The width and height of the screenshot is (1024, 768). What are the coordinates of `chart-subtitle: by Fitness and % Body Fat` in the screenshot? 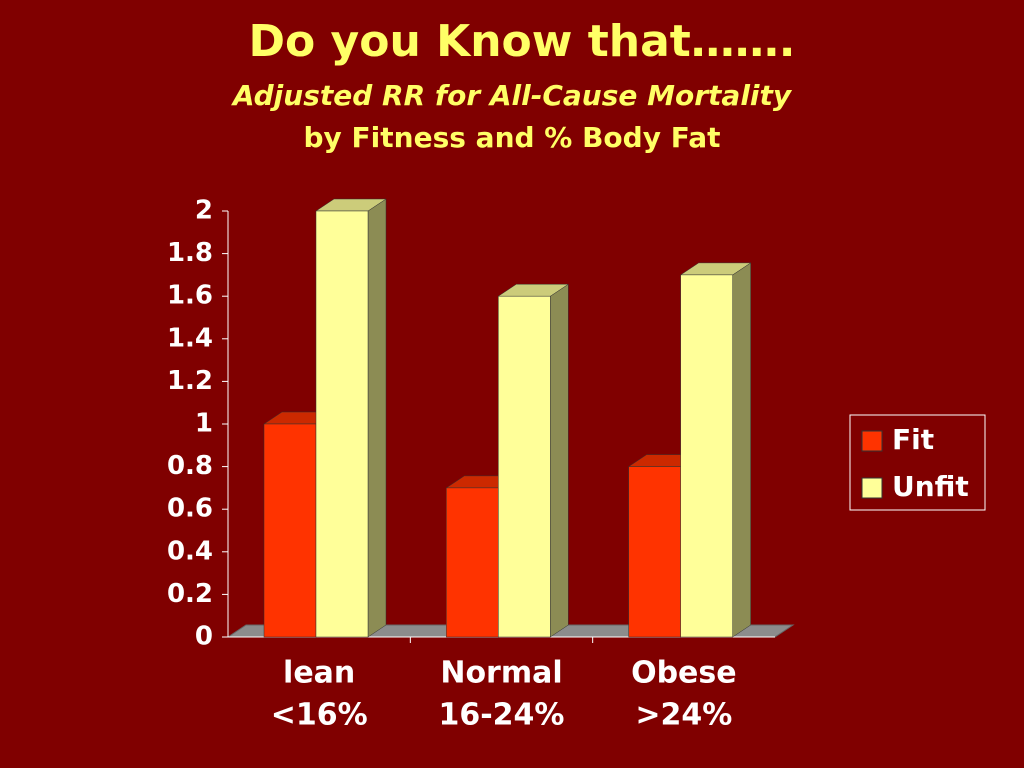 It's located at (512, 137).